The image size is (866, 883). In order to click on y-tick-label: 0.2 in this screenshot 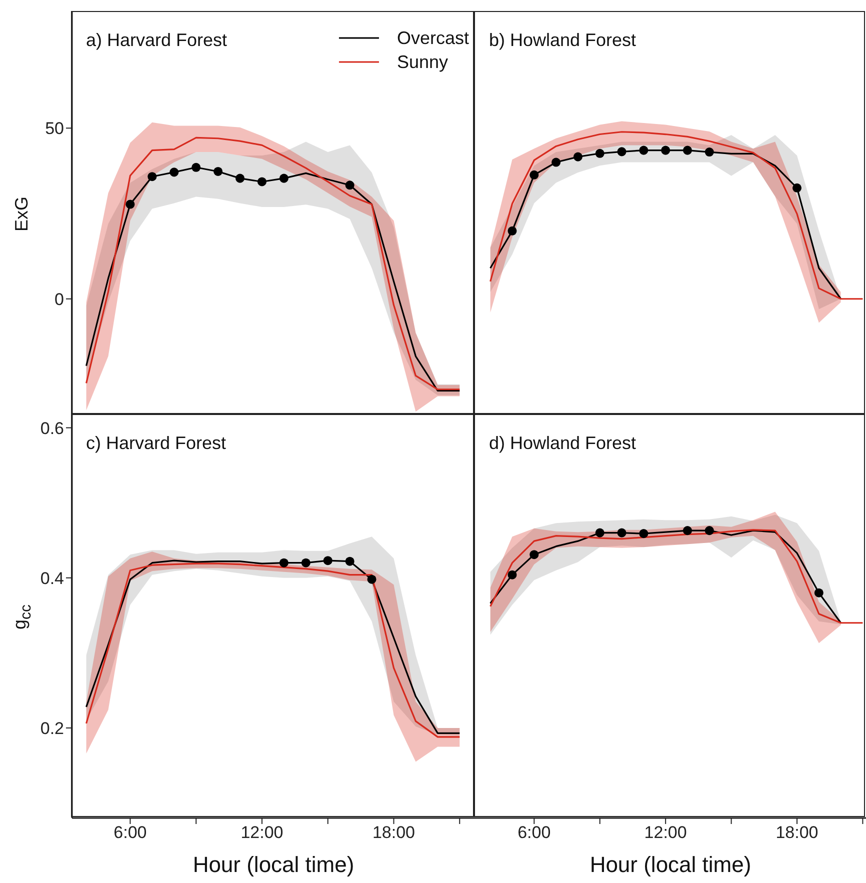, I will do `click(52, 728)`.